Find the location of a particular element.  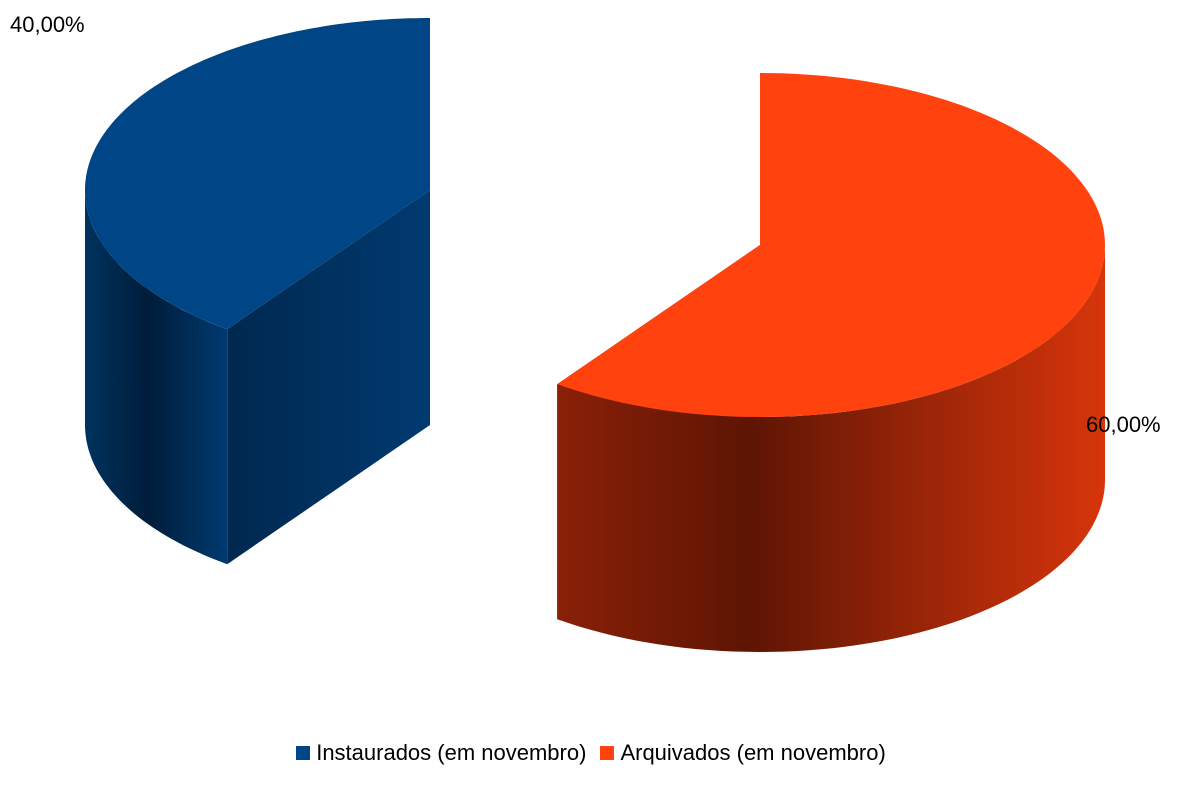

legend-item-arquivados: Arquivados (em novembro) is located at coordinates (743, 753).